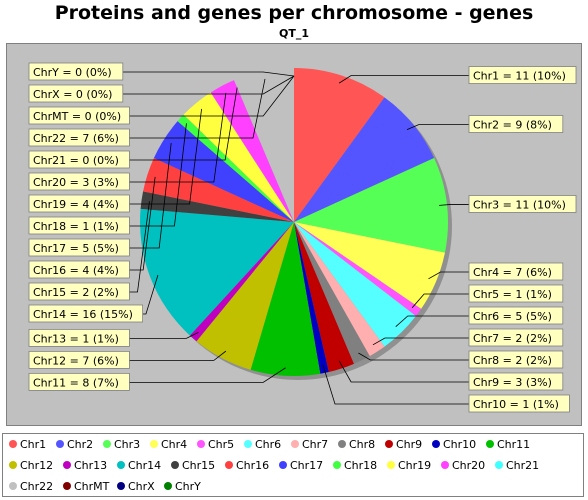 This screenshot has width=588, height=500. What do you see at coordinates (285, 299) in the screenshot?
I see `pie-slice-chr11` at bounding box center [285, 299].